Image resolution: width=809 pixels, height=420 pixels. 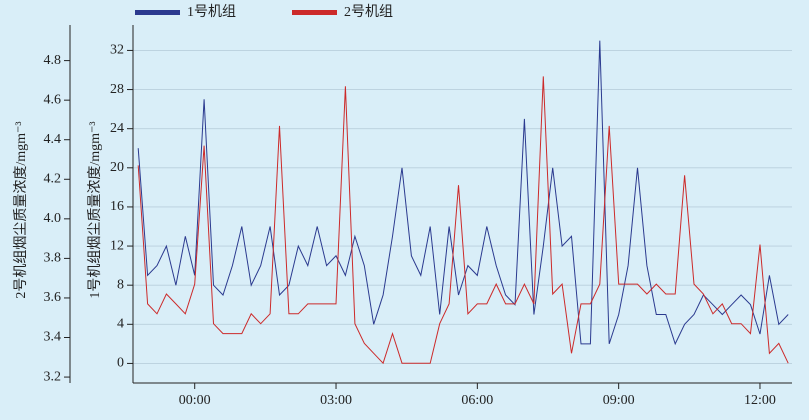 I want to click on y-axis-title: 1号机组烟尘质量浓度/mgm⁻³, so click(x=95, y=209).